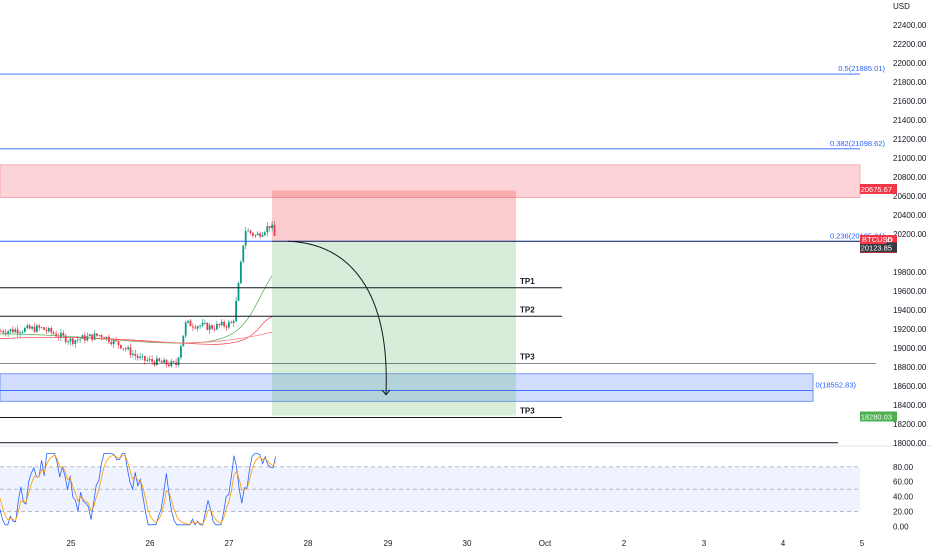 Image resolution: width=932 pixels, height=550 pixels. I want to click on price-candles, so click(138, 294).